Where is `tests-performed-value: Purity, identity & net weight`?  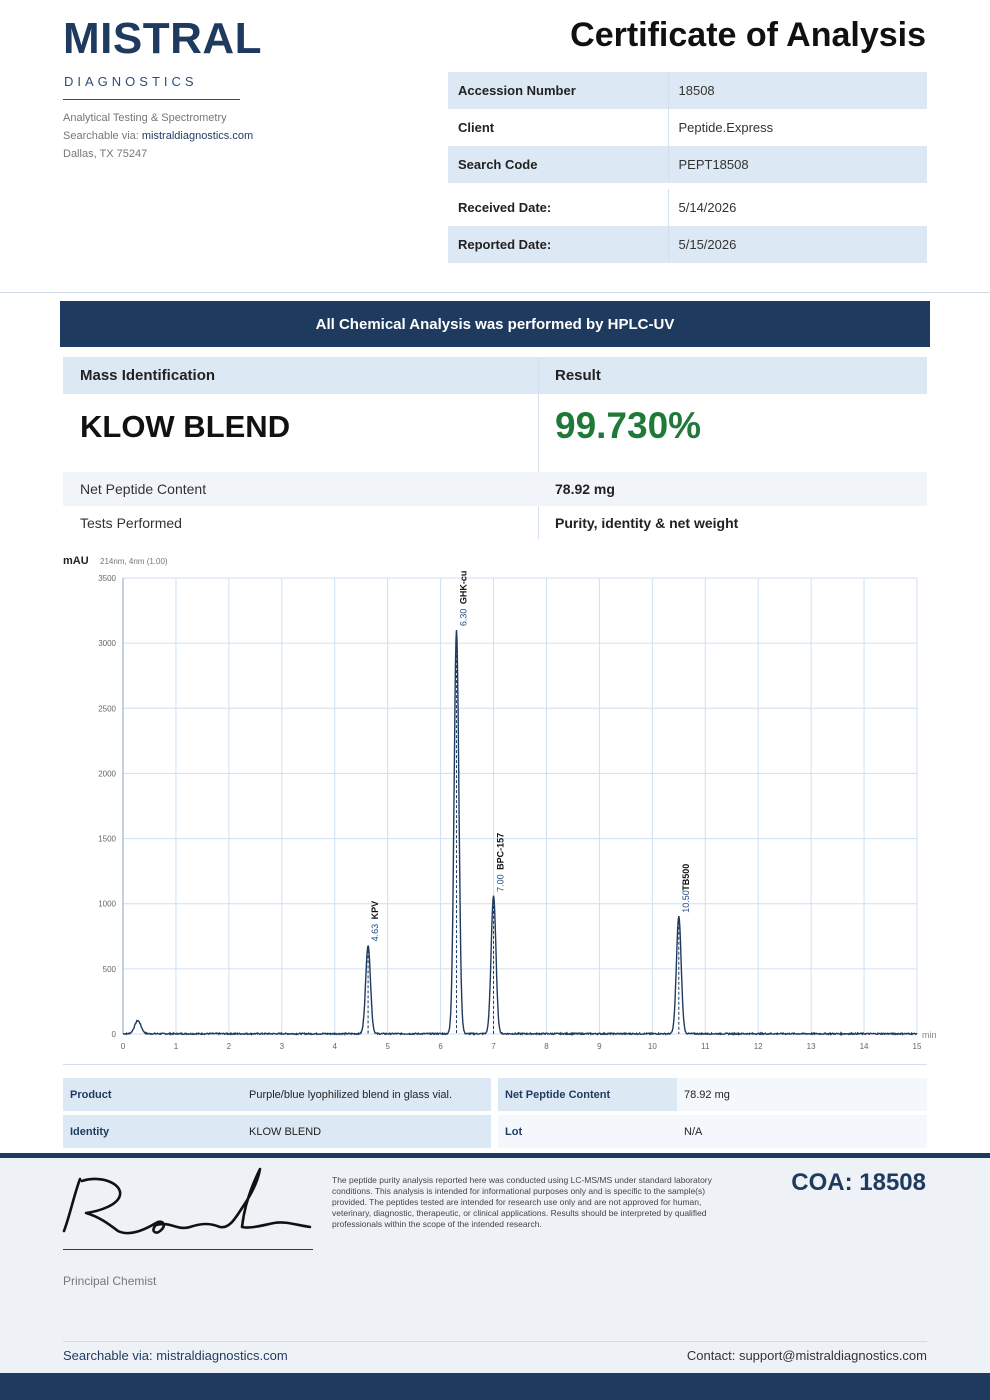 tests-performed-value: Purity, identity & net weight is located at coordinates (647, 523).